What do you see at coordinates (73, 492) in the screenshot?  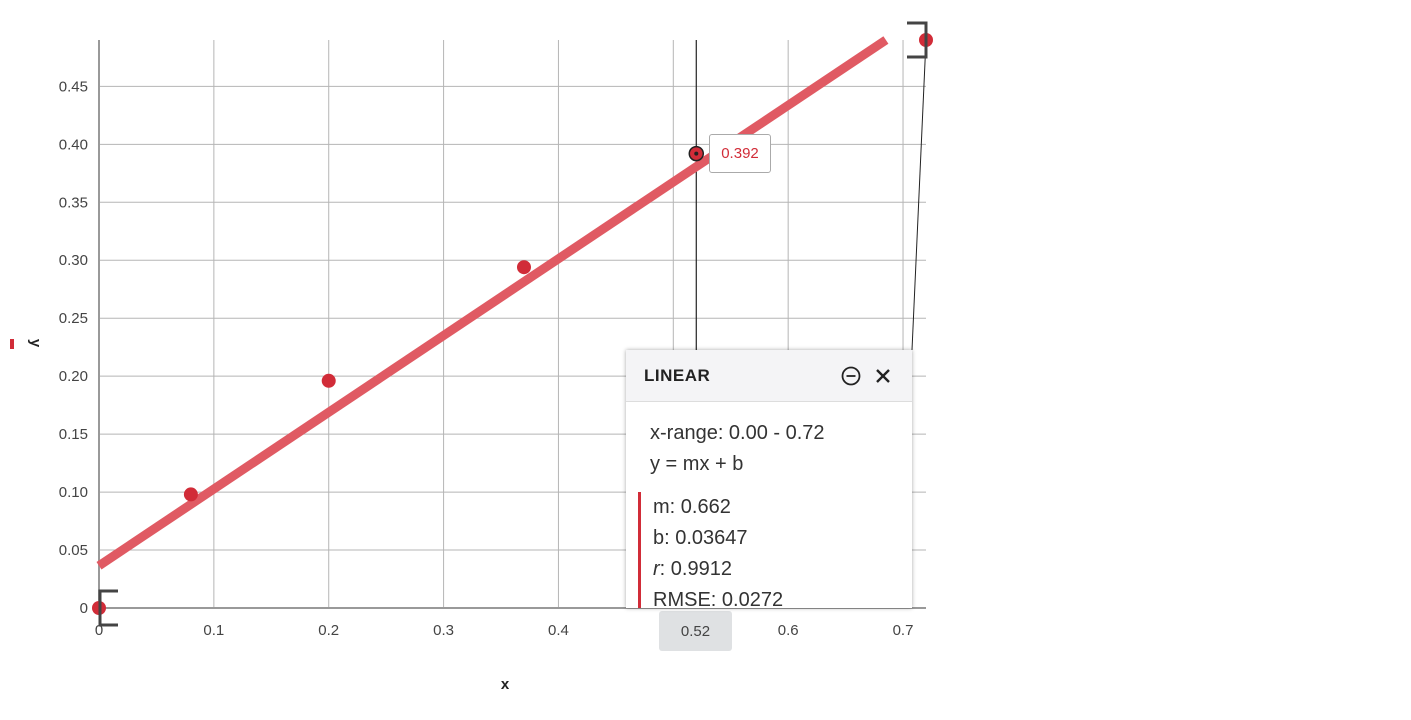 I see `y-tick-label: 0.10` at bounding box center [73, 492].